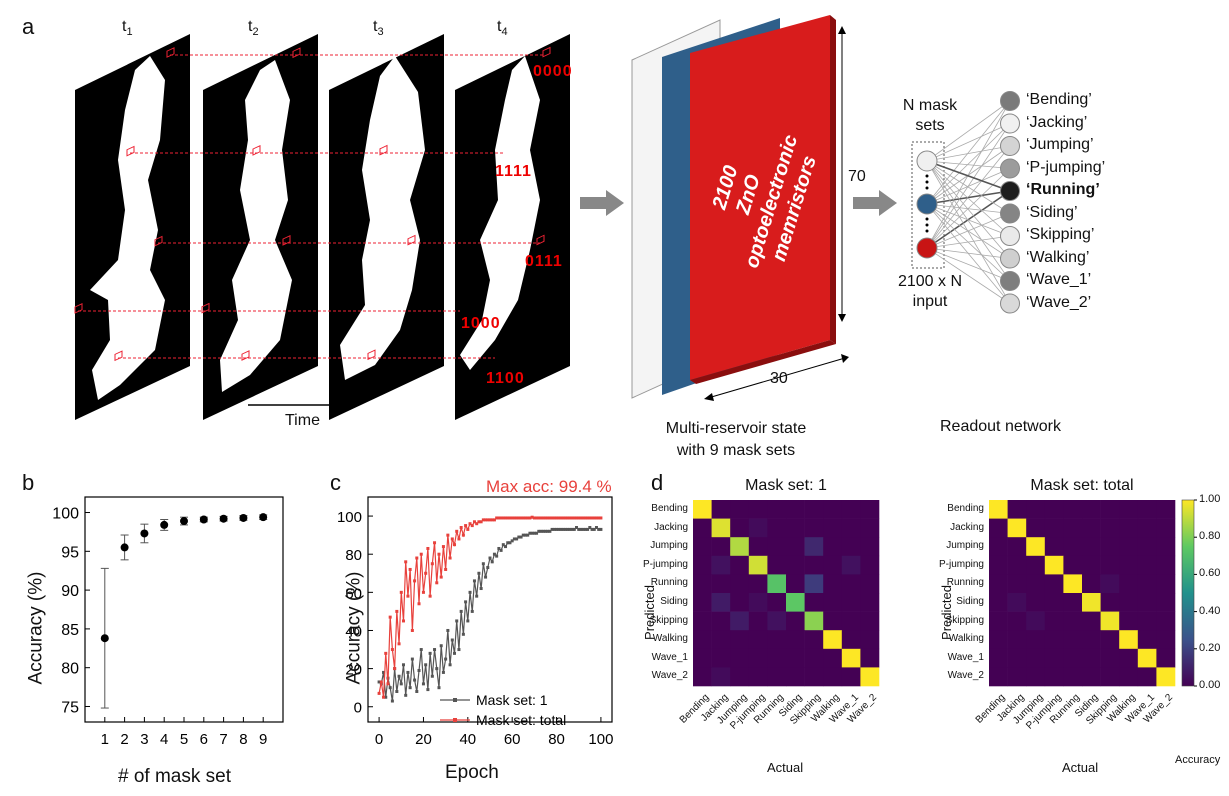  Describe the element at coordinates (512, 700) in the screenshot. I see `chart-c-legend-label: Mask set: 1` at that location.